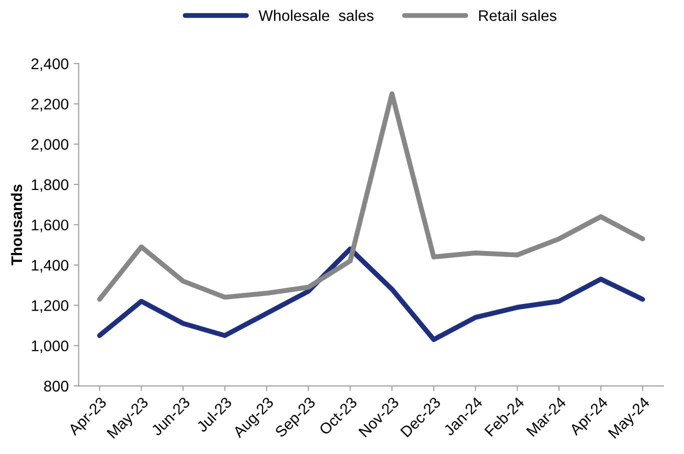  What do you see at coordinates (50, 185) in the screenshot?
I see `y-tick-label: 1,800` at bounding box center [50, 185].